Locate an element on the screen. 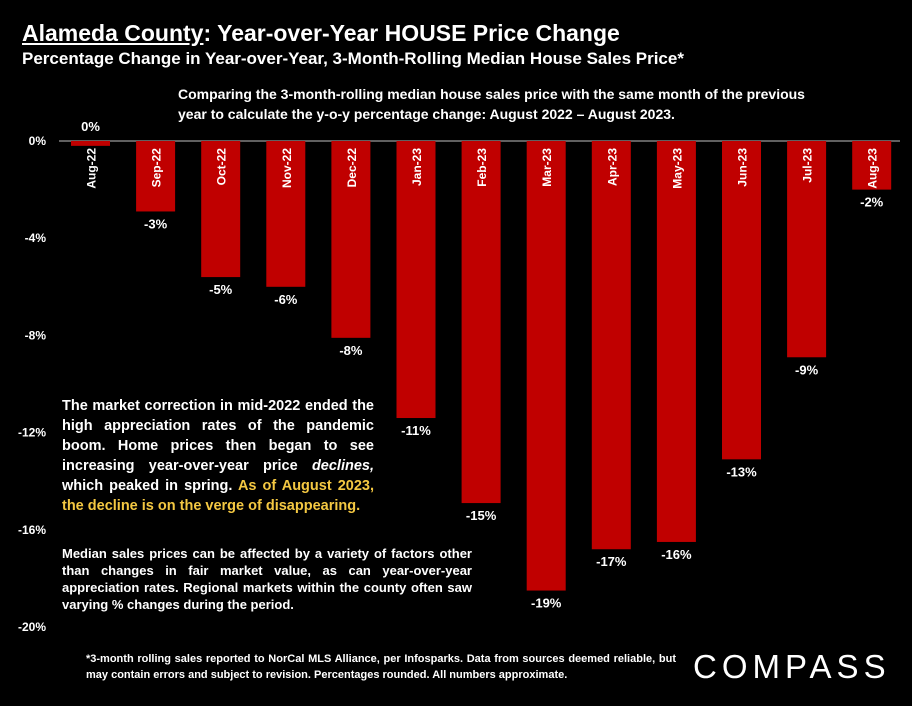  category-label: Apr-23 is located at coordinates (612, 167).